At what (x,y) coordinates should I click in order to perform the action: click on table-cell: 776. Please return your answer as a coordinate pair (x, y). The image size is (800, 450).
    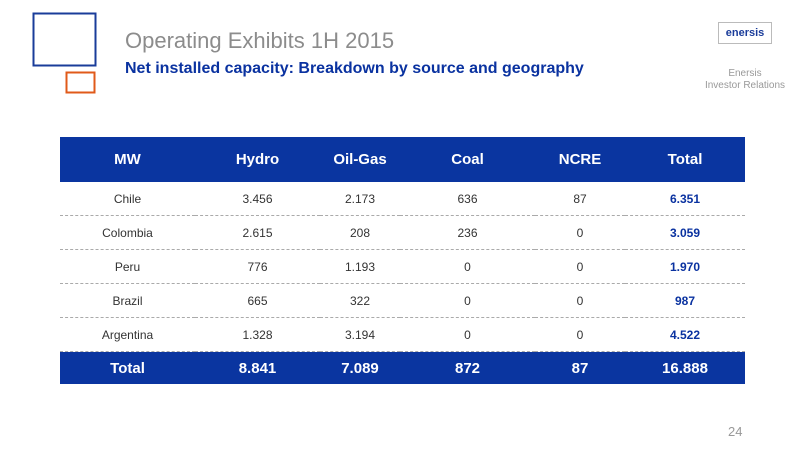
    Looking at the image, I should click on (257, 266).